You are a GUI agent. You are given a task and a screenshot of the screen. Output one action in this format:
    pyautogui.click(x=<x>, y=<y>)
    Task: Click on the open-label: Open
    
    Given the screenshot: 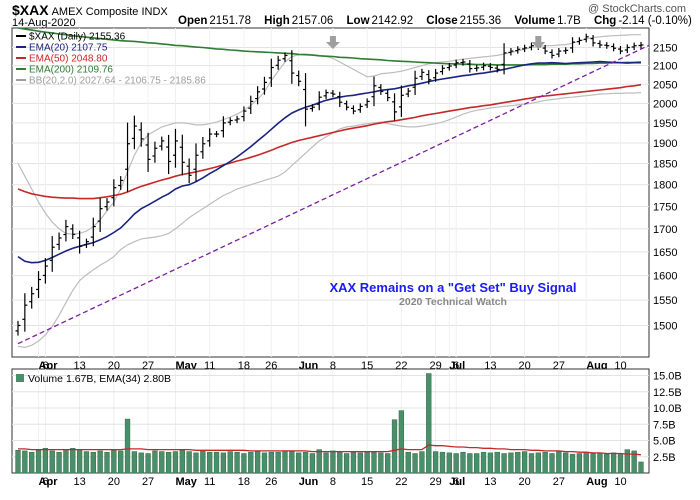 What is the action you would take?
    pyautogui.click(x=193, y=21)
    